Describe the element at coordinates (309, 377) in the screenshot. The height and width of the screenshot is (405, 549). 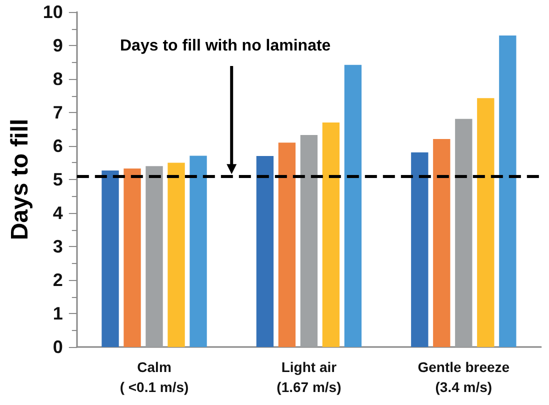
I see `x-tick-label: Light air (1.67 m/s)` at that location.